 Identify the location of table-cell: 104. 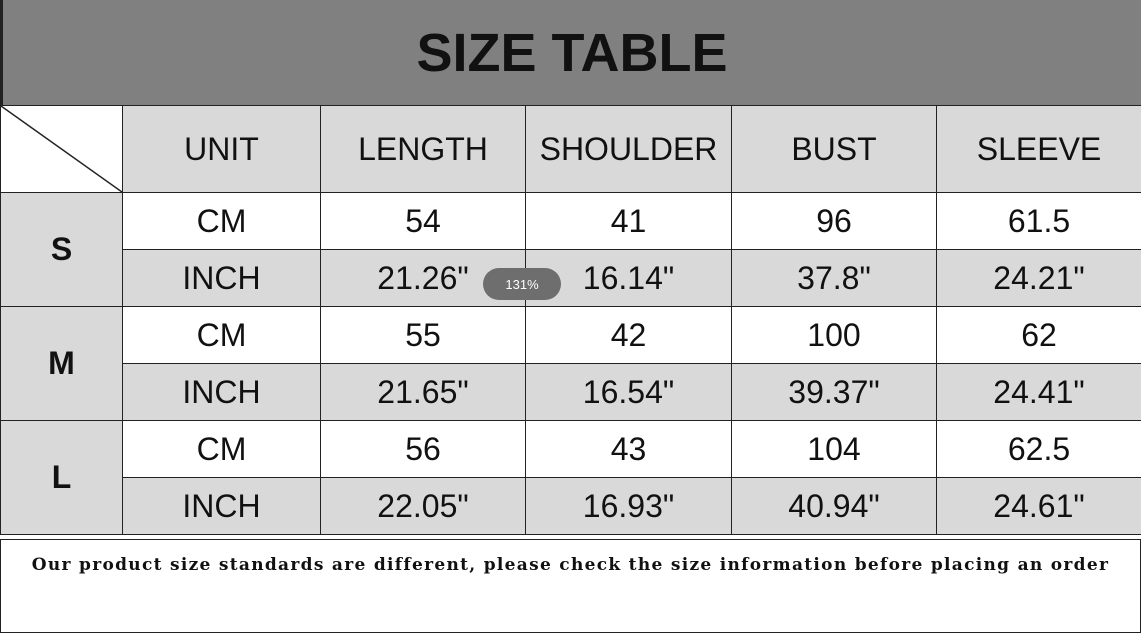
(834, 449).